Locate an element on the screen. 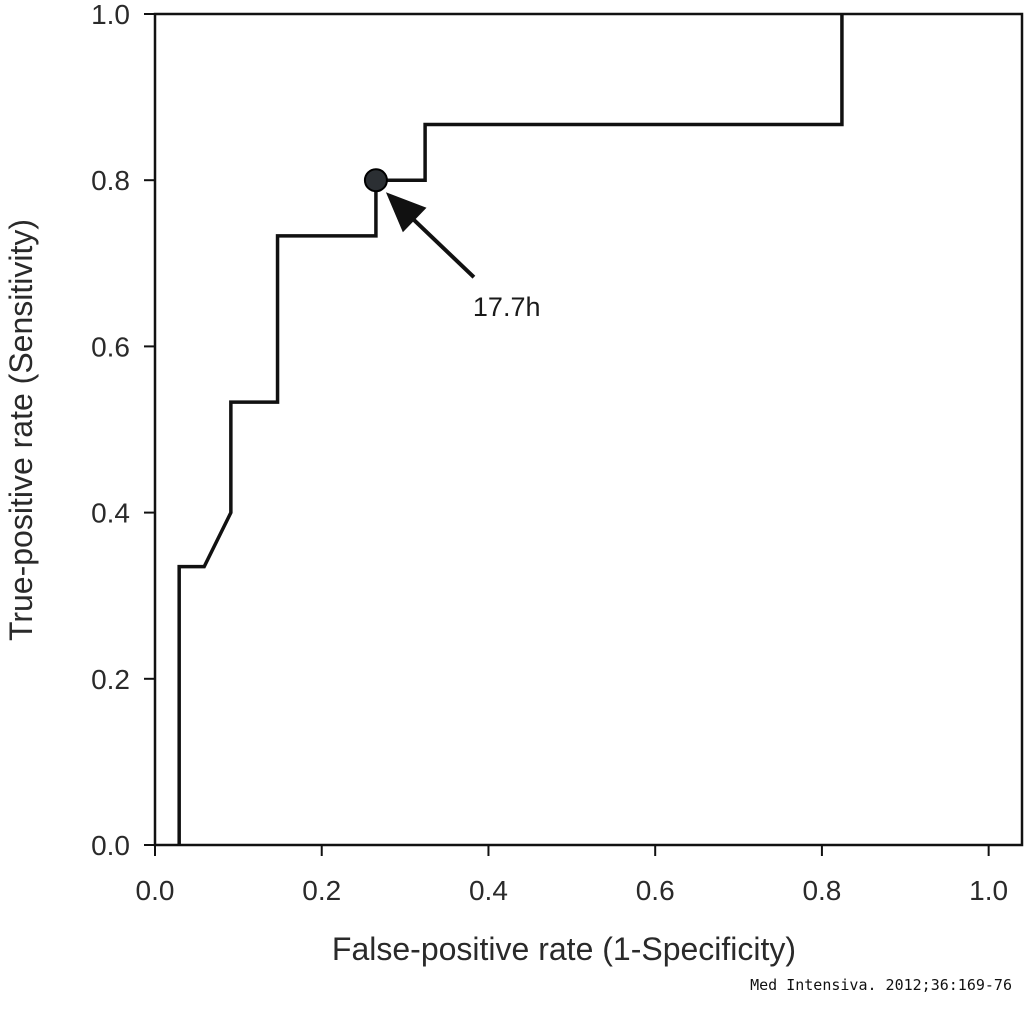 The image size is (1024, 1010). annotations: 17.7h is located at coordinates (452, 245).